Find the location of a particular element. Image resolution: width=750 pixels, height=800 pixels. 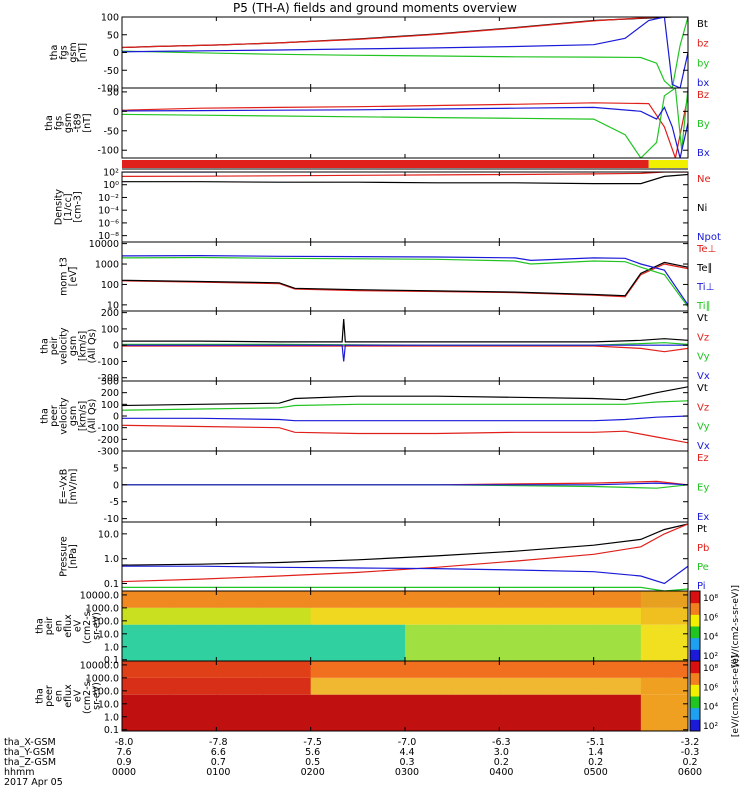

series-line-Bt is located at coordinates (405, 33).